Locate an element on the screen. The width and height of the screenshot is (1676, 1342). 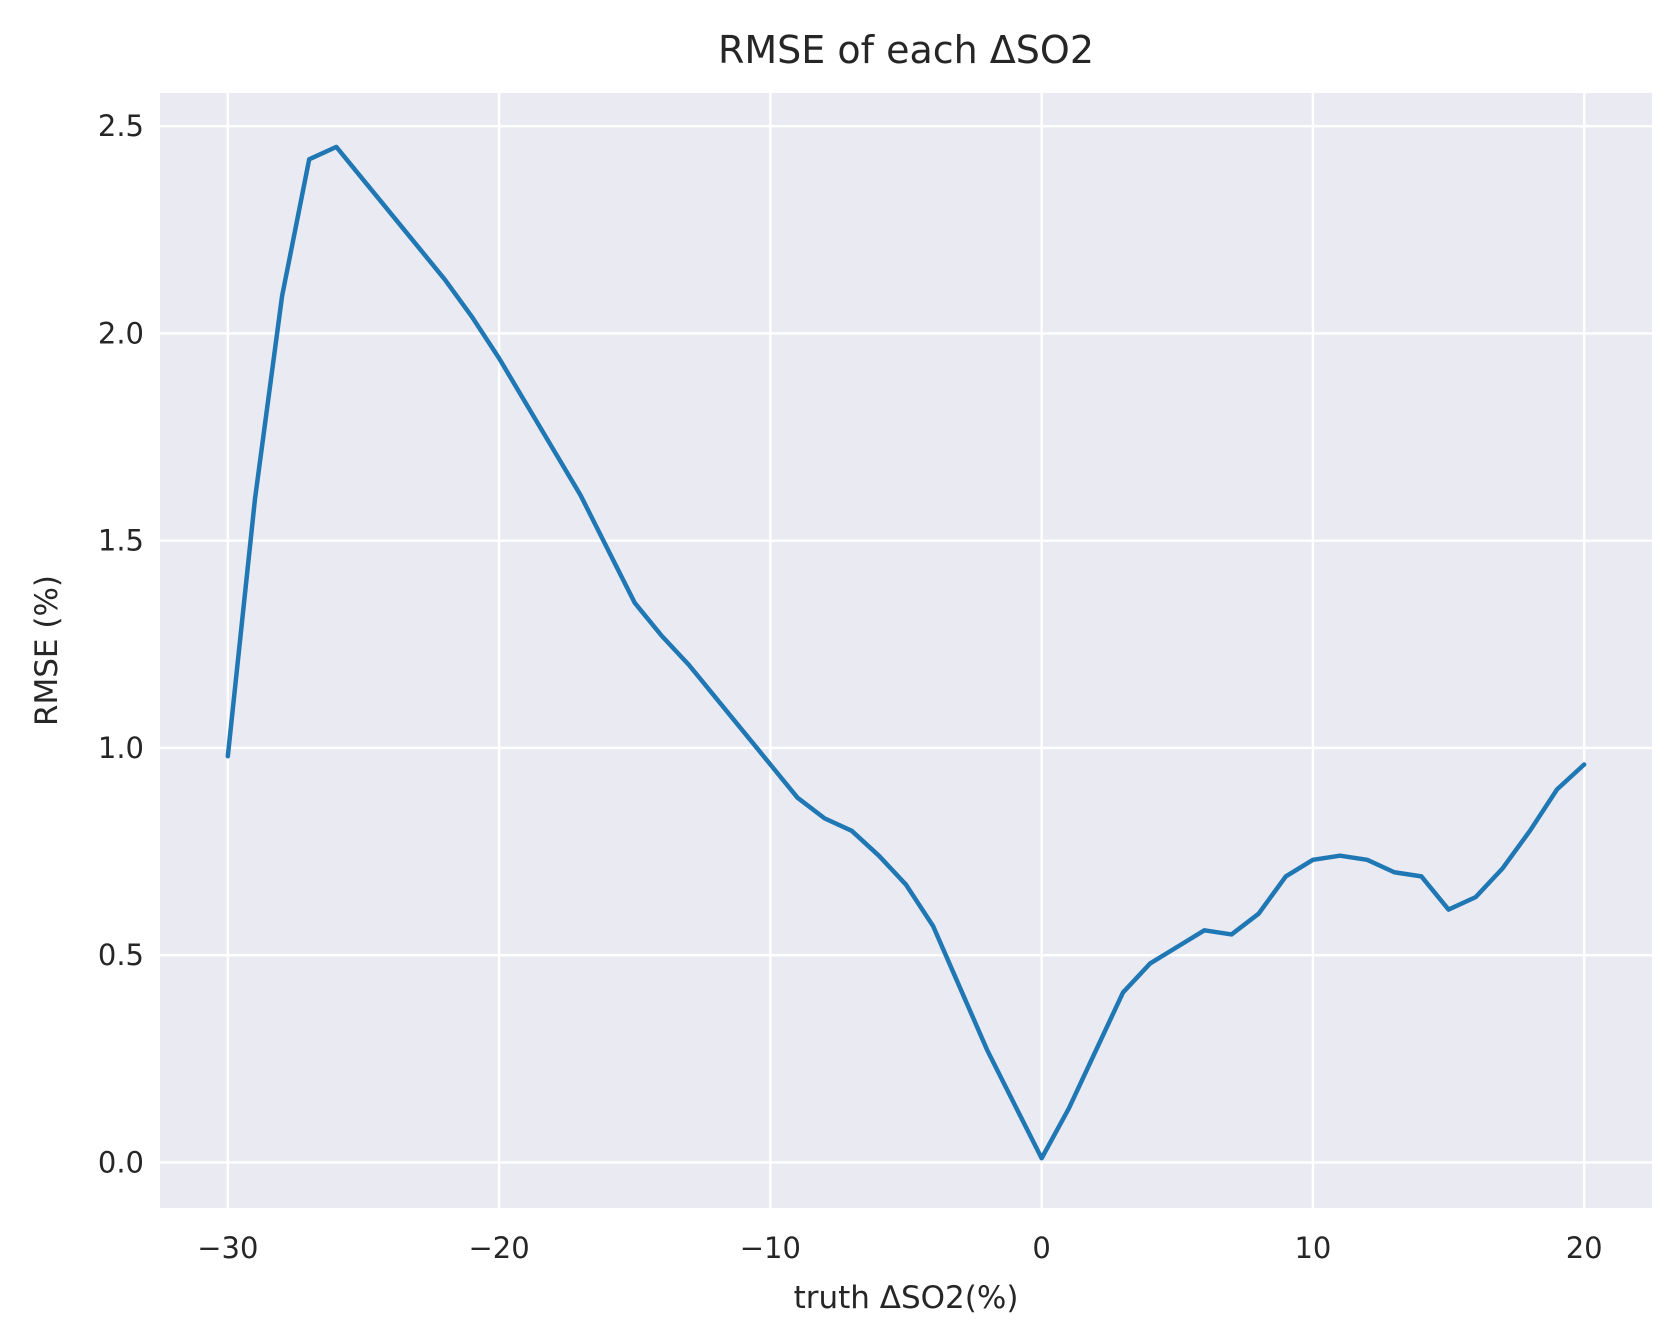
y-tick-labels: 0.0 0.5 1.0 1.5 2.0 2.5 is located at coordinates (121, 644).